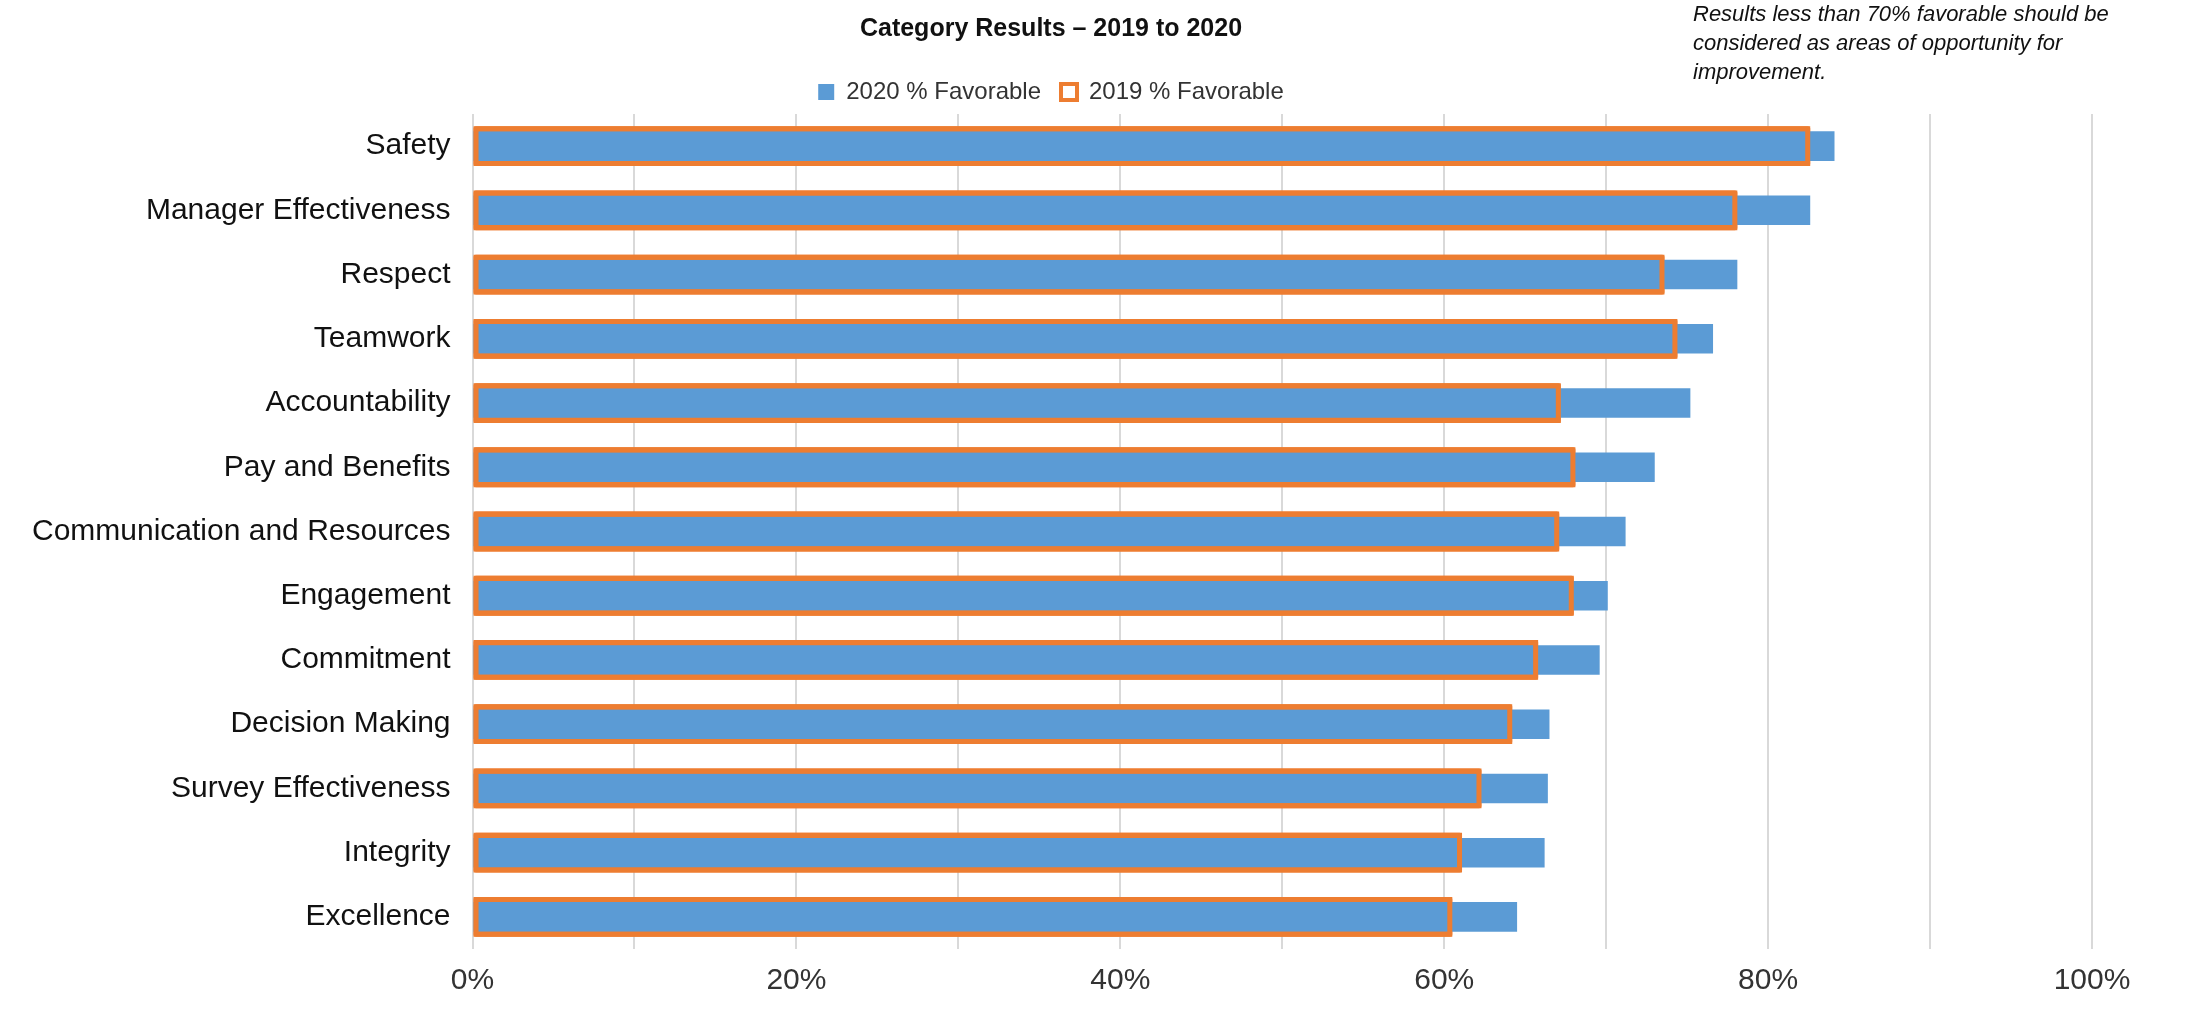  Describe the element at coordinates (1051, 26) in the screenshot. I see `chart-title: Category Results – 2019 to 2020` at that location.